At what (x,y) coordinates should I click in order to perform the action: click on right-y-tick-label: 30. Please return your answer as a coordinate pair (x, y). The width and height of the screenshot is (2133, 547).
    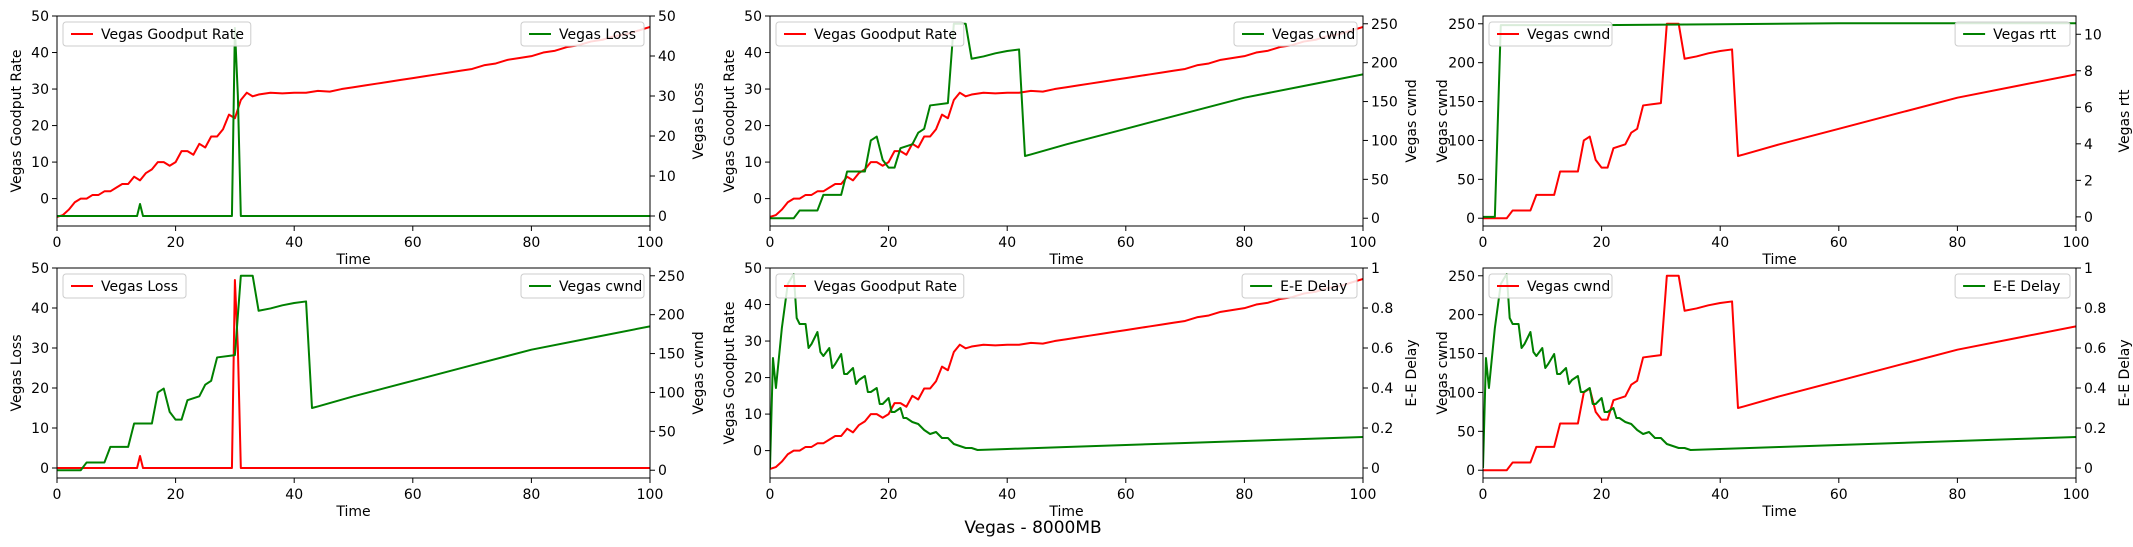
    Looking at the image, I should click on (667, 97).